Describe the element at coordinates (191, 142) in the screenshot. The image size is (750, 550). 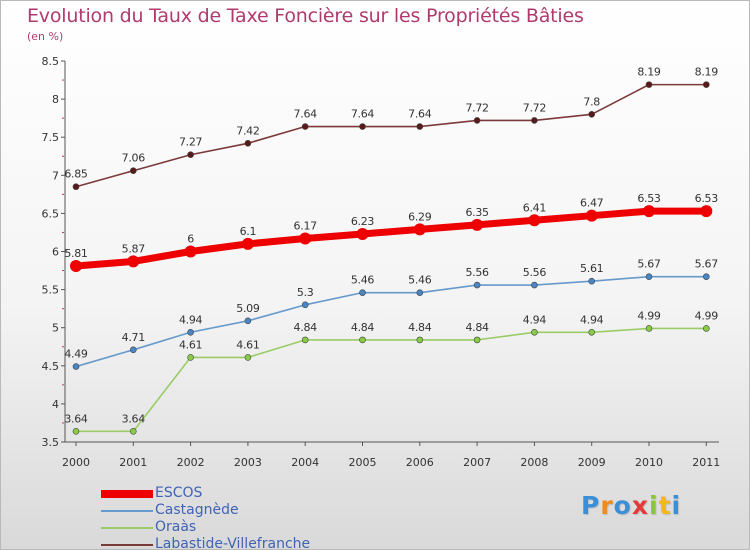
I see `data-label: 7.27` at that location.